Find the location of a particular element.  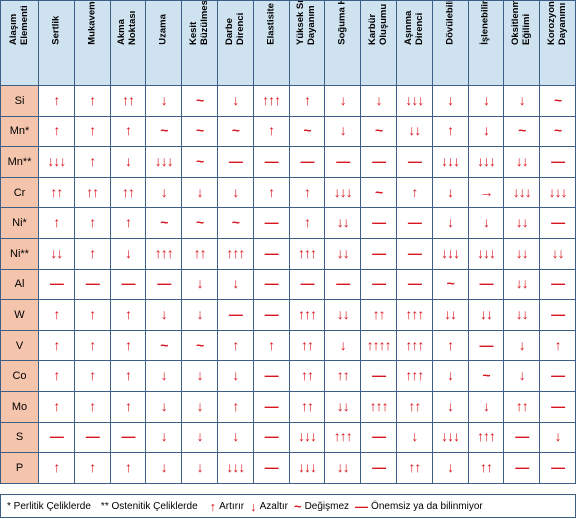

column-header: Yüksek Sıcaklığa Dayanım is located at coordinates (307, 43).